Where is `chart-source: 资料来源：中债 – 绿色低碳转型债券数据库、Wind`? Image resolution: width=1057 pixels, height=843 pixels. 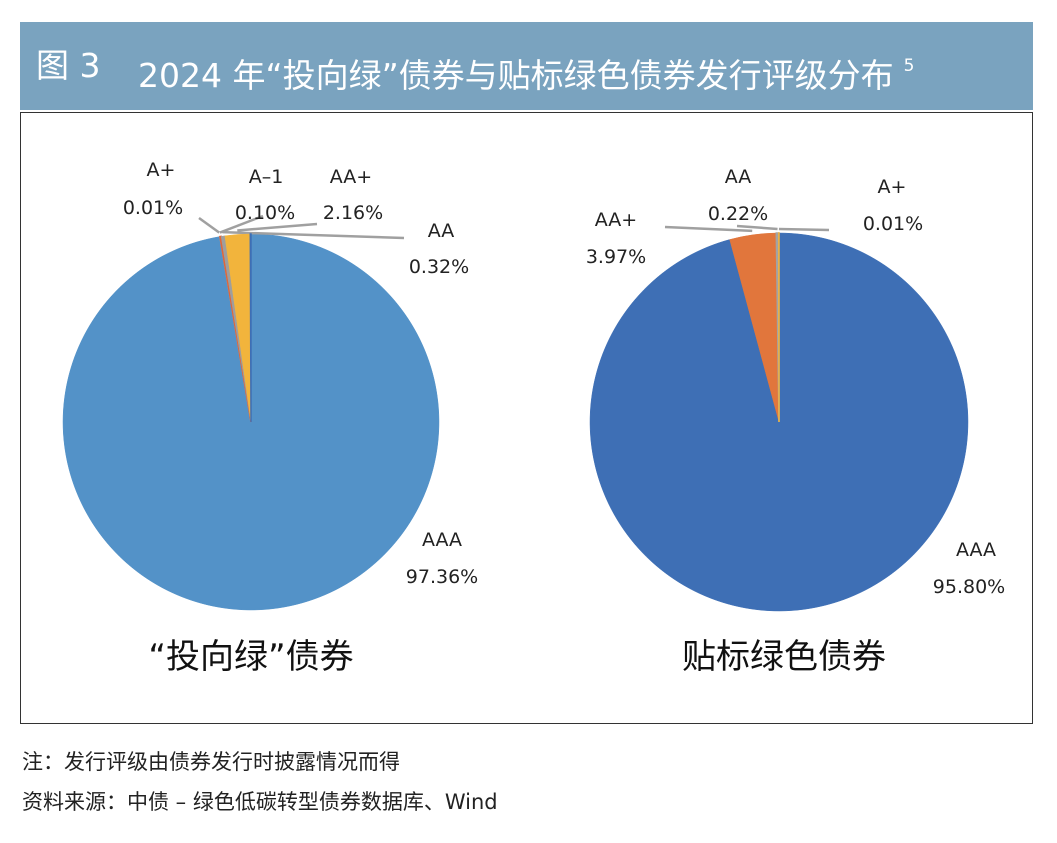 chart-source: 资料来源：中债 – 绿色低碳转型债券数据库、Wind is located at coordinates (260, 802).